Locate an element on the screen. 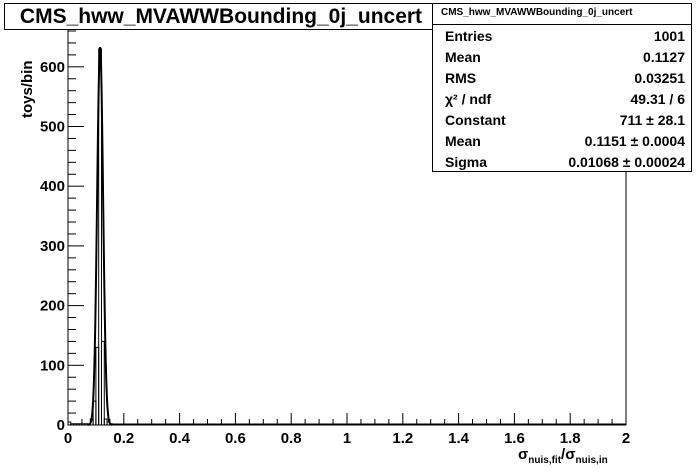 This screenshot has width=696, height=472. chart-title: CMS_hww_MVAWWBounding_0j_uncert is located at coordinates (221, 16).